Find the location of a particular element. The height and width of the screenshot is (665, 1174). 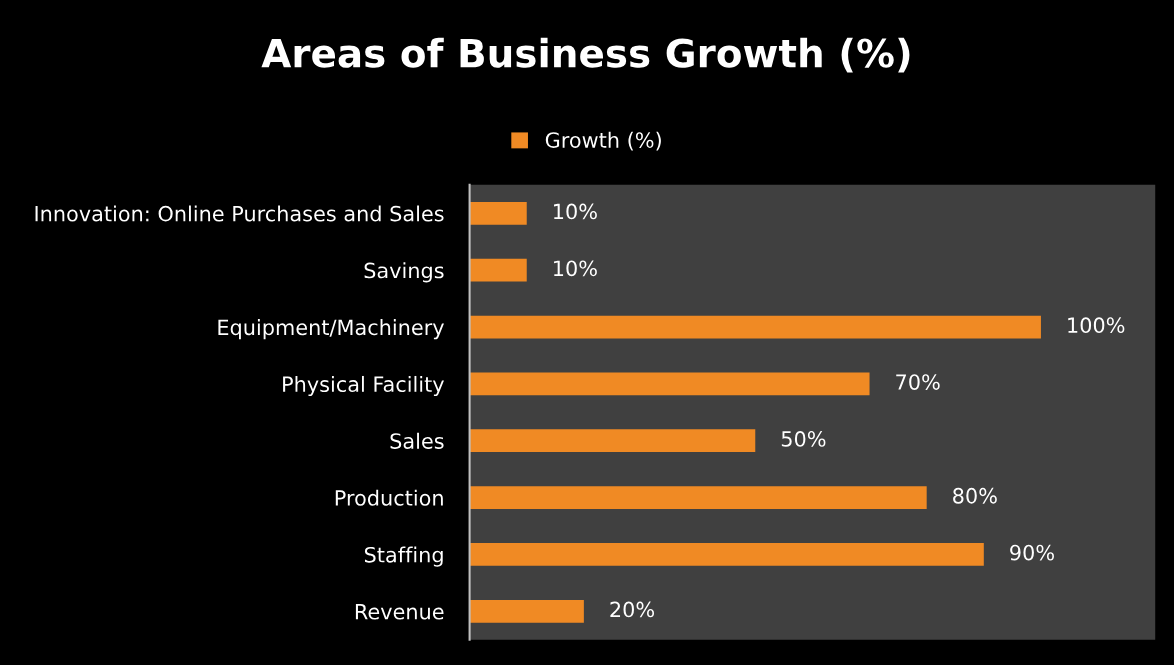

data-label: 20% is located at coordinates (632, 609).